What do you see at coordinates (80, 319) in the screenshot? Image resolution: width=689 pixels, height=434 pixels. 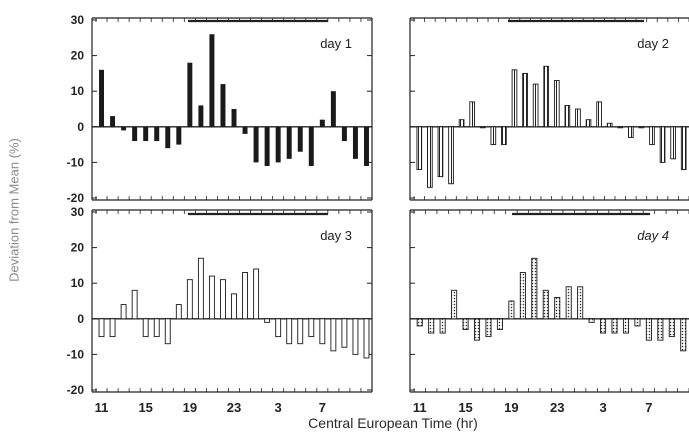 I see `y-tick-label: 0` at bounding box center [80, 319].